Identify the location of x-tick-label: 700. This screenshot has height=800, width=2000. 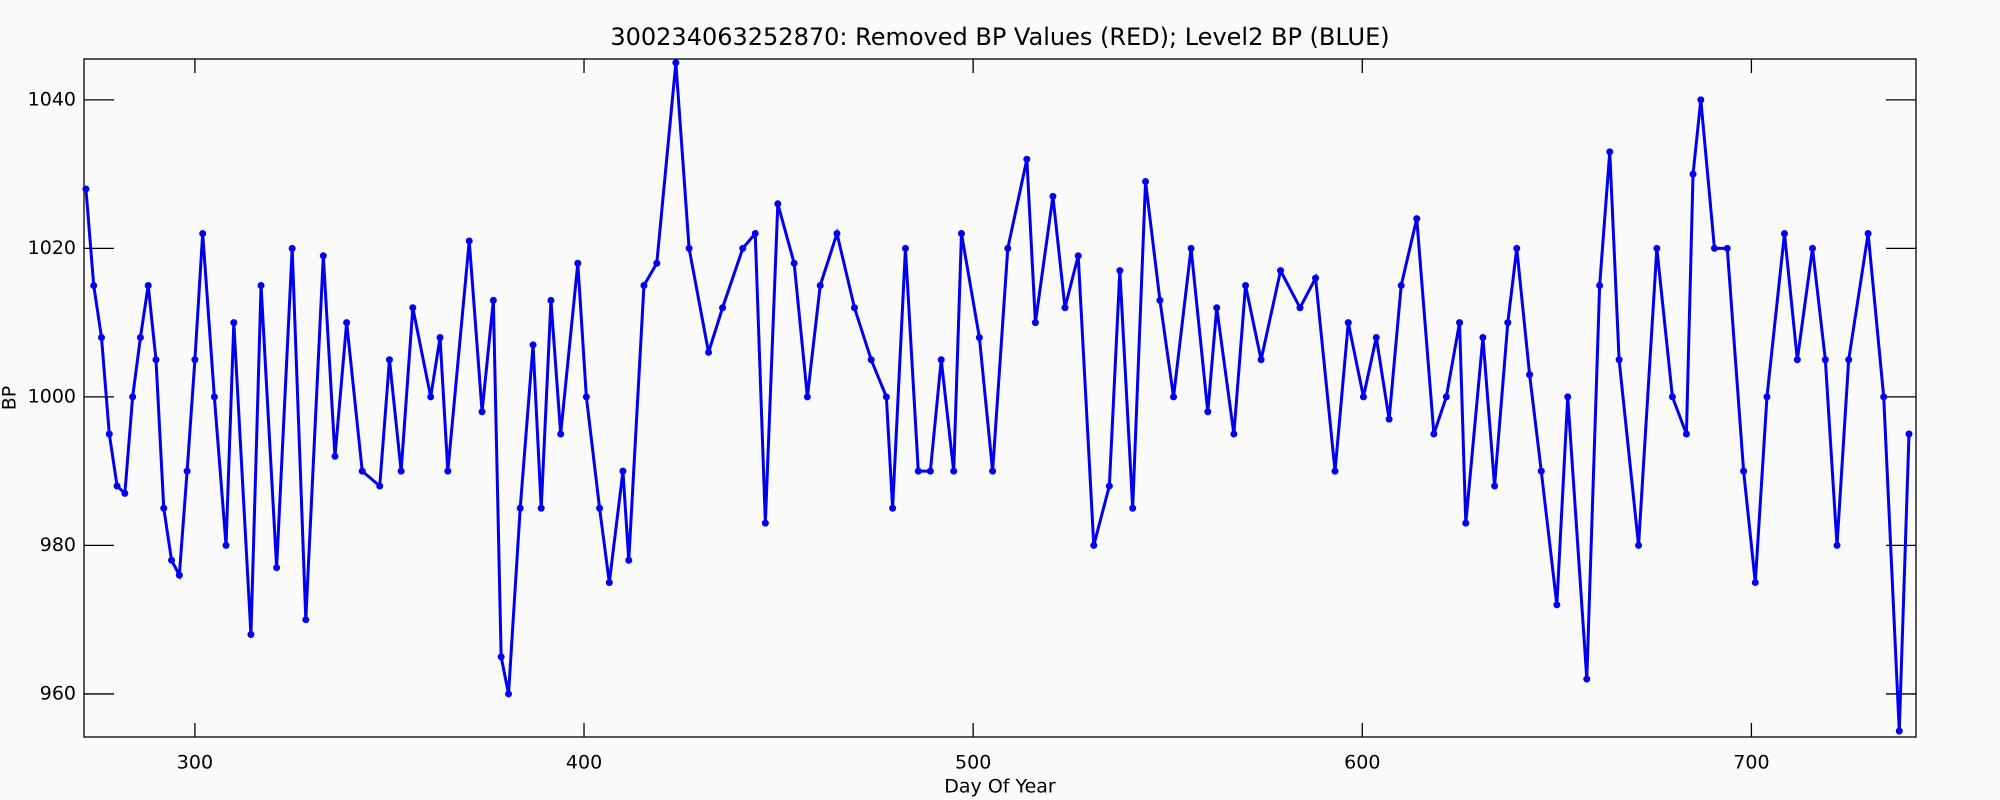
(1751, 763).